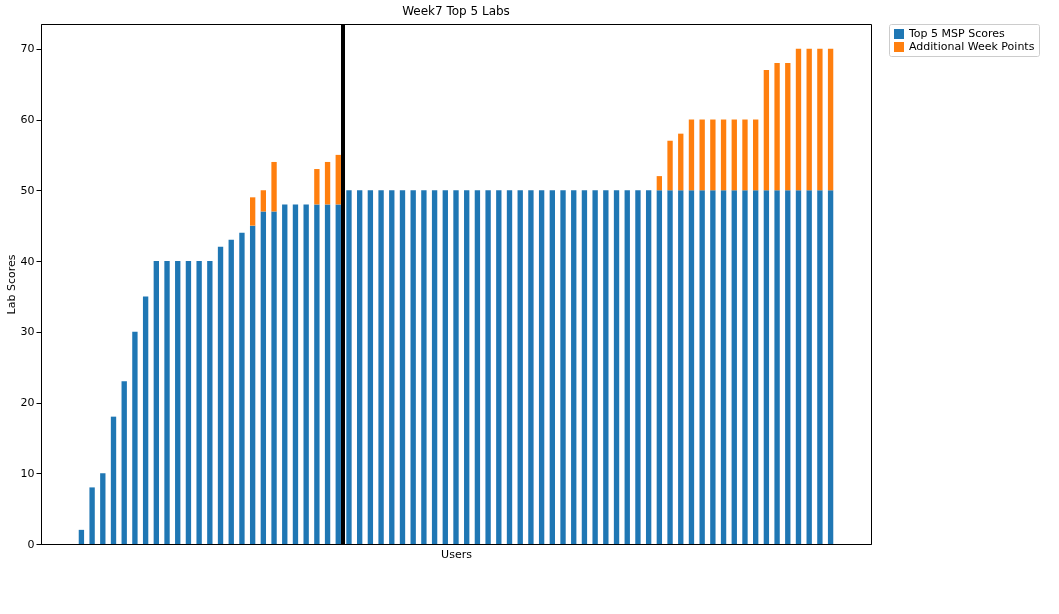 Image resolution: width=1059 pixels, height=614 pixels. What do you see at coordinates (27, 473) in the screenshot?
I see `y-tick-label: 10` at bounding box center [27, 473].